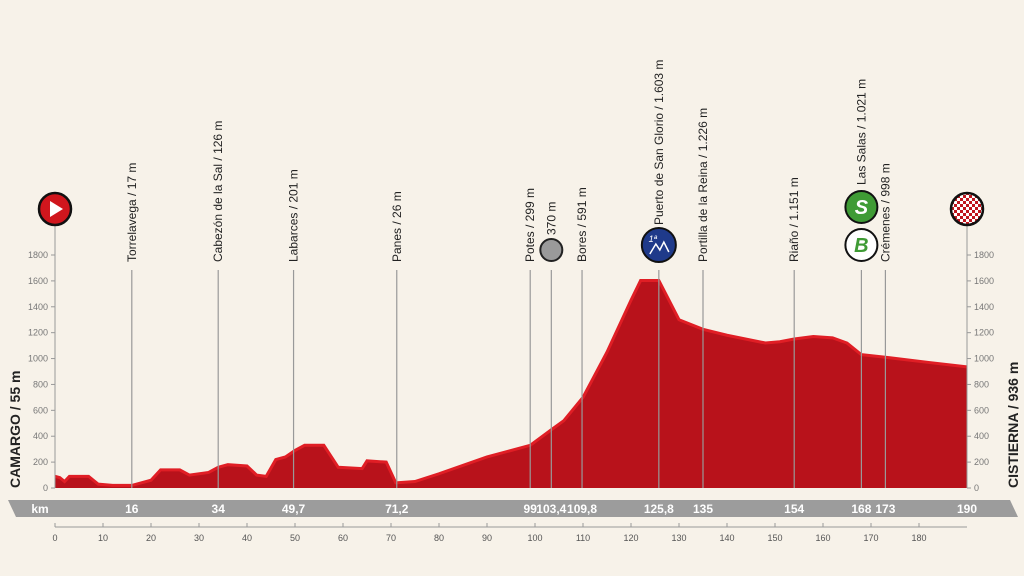 This screenshot has height=576, width=1024. I want to click on waypoint-label: Las Salas / 1.021 m, so click(861, 132).